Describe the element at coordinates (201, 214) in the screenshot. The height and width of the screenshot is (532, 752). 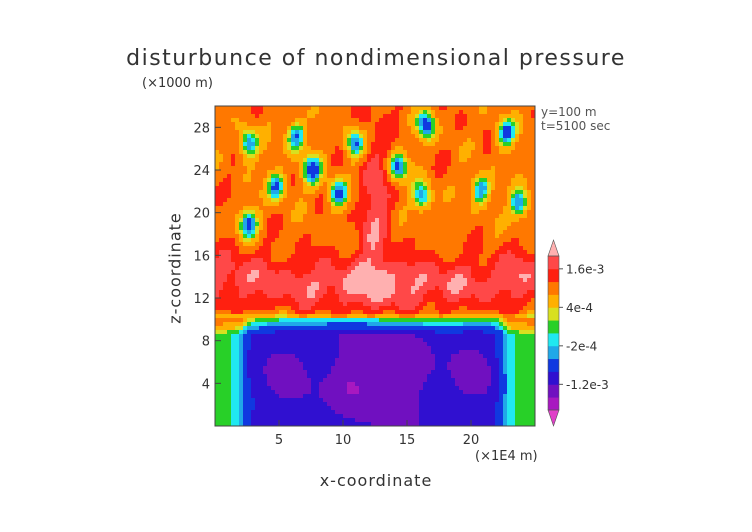
I see `y-tick-label: 20` at that location.